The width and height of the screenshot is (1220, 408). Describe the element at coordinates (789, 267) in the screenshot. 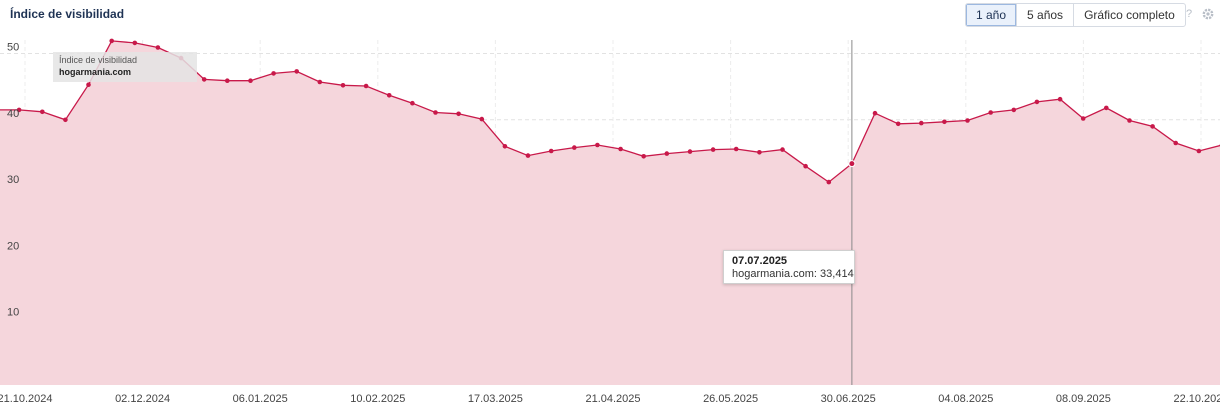

I see `chart-tooltip: 07.07.2025 hogarmania.com: 33,414` at that location.